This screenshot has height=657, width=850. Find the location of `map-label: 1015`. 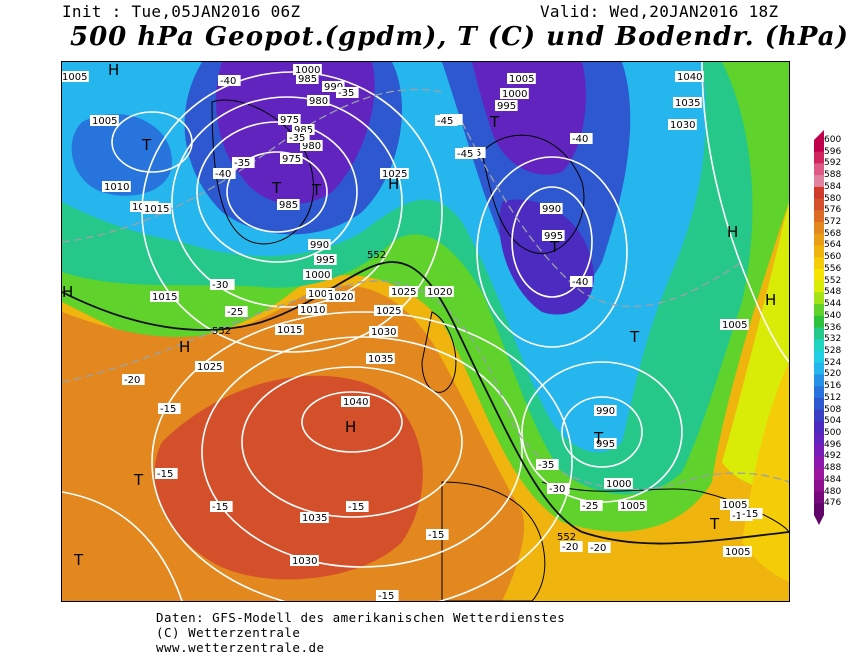

map-label: 1015 is located at coordinates (164, 297).